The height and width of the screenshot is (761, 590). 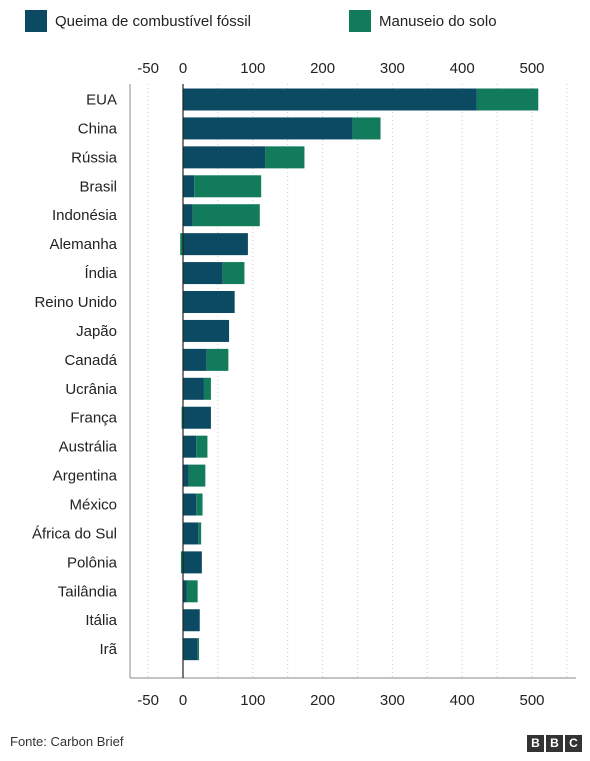 I want to click on x-tick-label-bottom: 200, so click(x=322, y=700).